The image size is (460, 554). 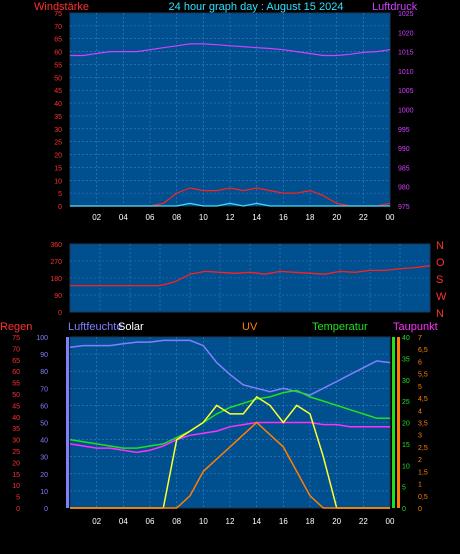 What do you see at coordinates (230, 465) in the screenshot?
I see `series-uv` at bounding box center [230, 465].